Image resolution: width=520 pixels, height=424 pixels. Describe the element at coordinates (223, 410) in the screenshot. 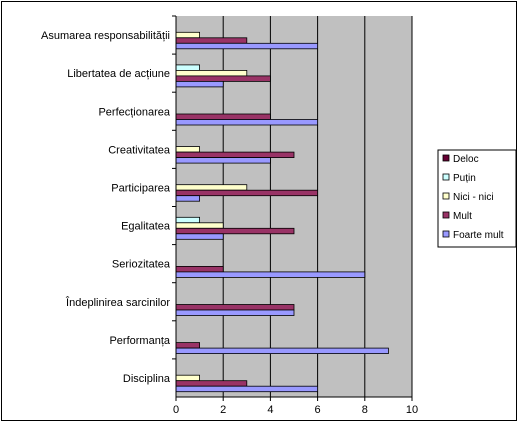

I see `x-tick-label: 2` at that location.